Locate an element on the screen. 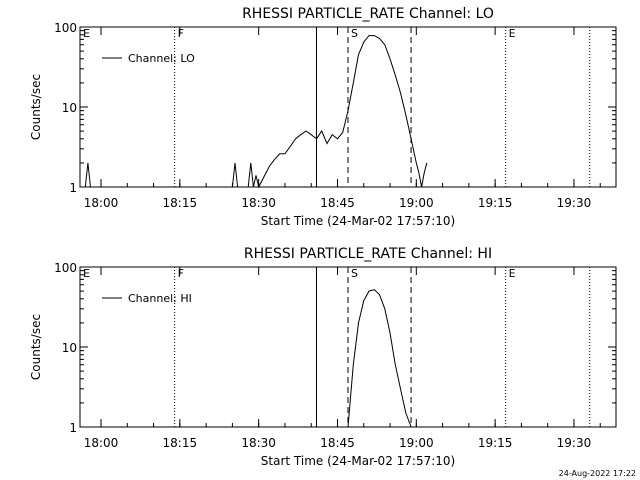 The width and height of the screenshot is (640, 480). footer-timestamp: 24-Aug-2022 17:22 is located at coordinates (597, 473).